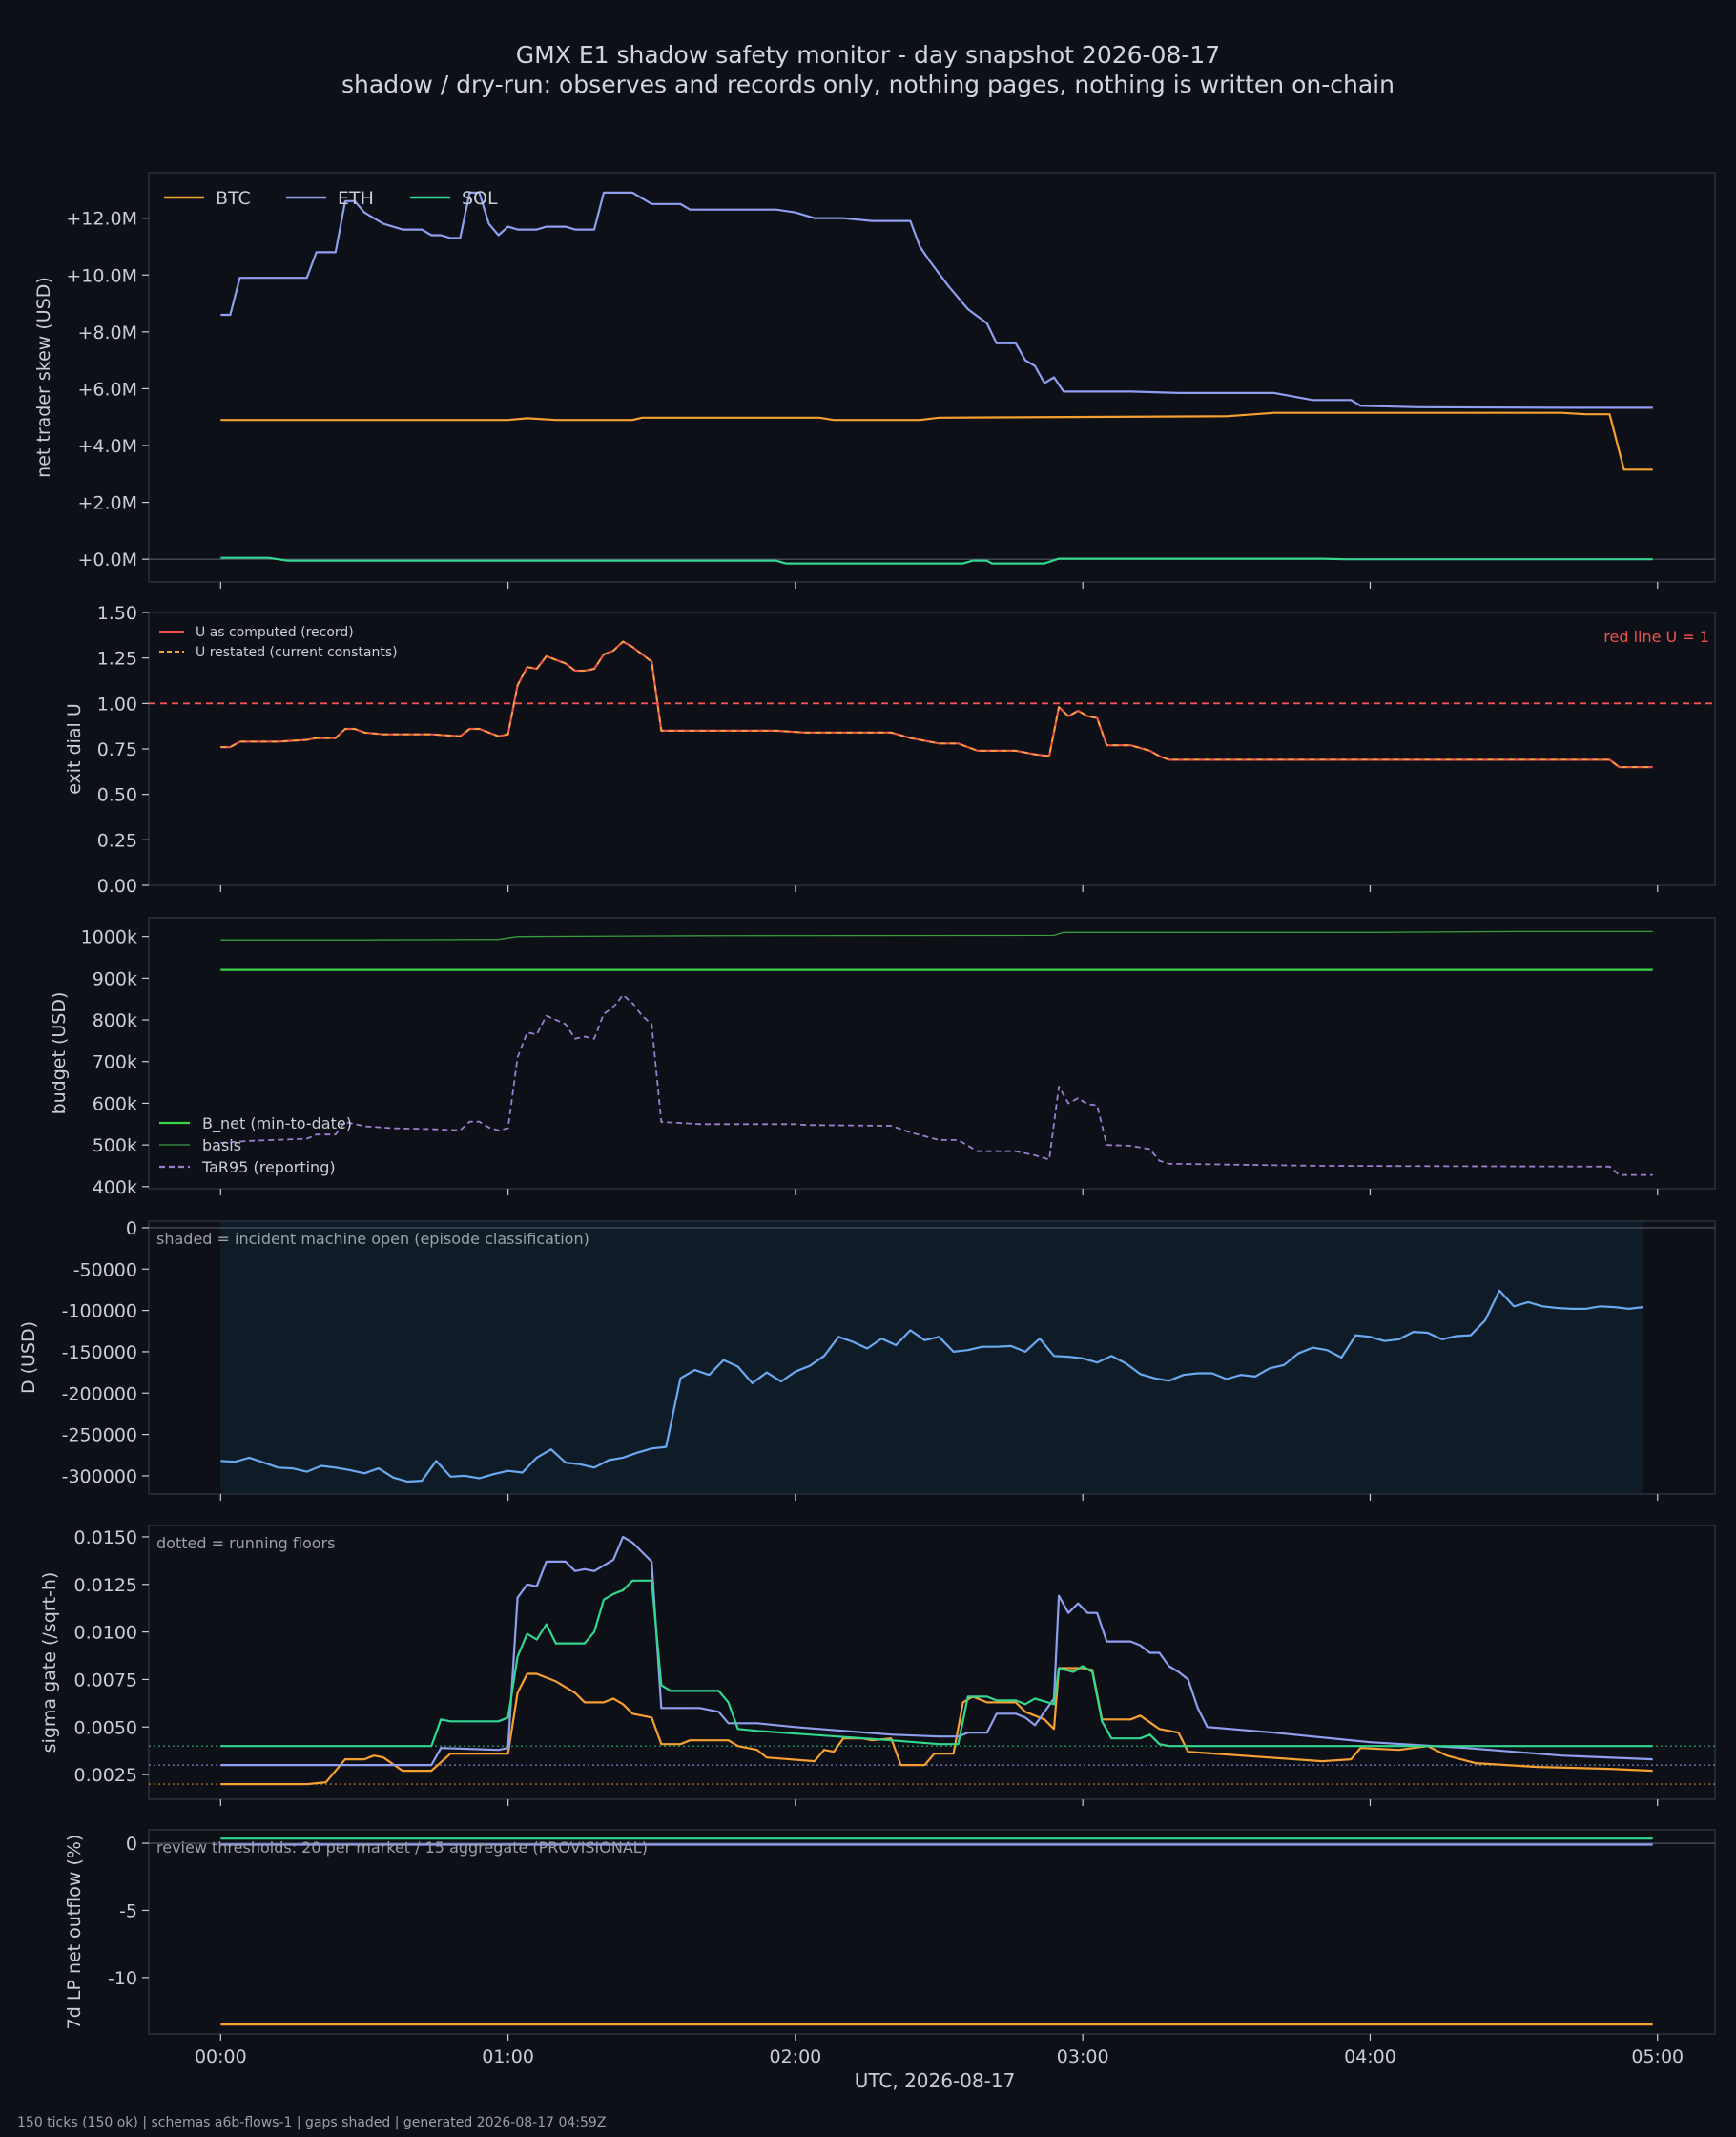 The width and height of the screenshot is (1736, 2137). What do you see at coordinates (115, 1020) in the screenshot?
I see `y-tick-label: 800k` at bounding box center [115, 1020].